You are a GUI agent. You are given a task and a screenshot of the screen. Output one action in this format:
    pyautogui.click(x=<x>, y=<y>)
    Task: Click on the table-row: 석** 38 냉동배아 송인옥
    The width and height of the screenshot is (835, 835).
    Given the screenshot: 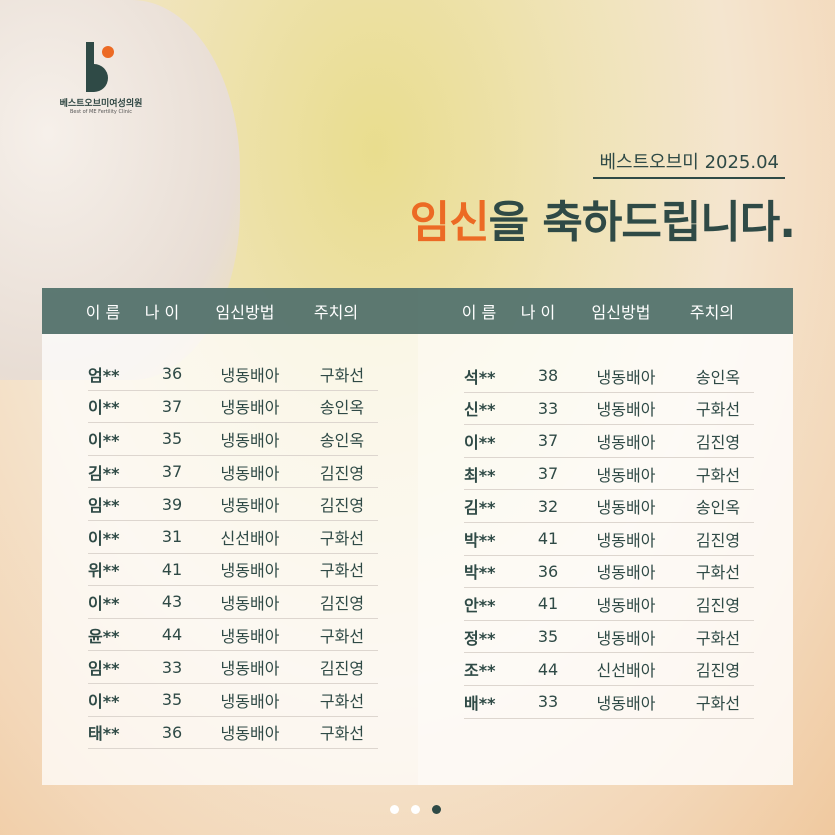 What is the action you would take?
    pyautogui.click(x=609, y=376)
    